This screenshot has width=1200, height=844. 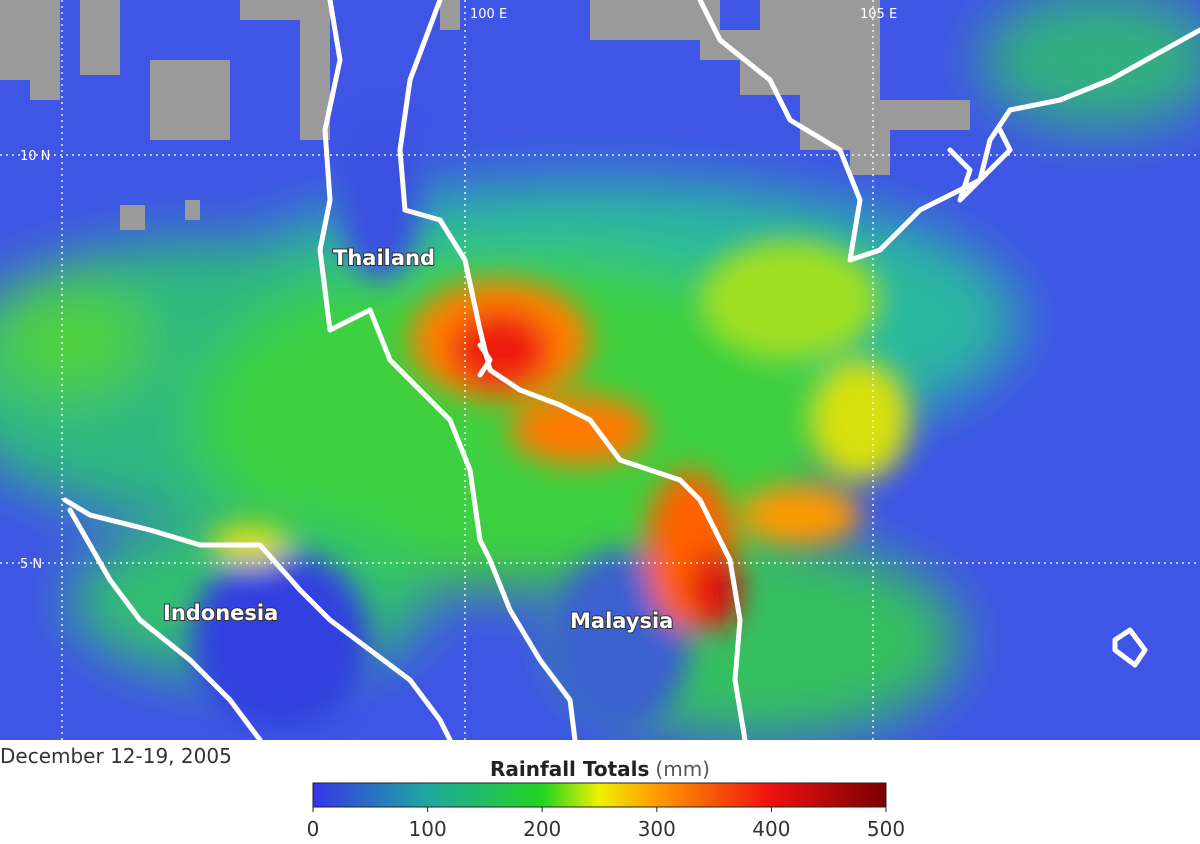 What do you see at coordinates (878, 14) in the screenshot?
I see `lon-label: 105 E` at bounding box center [878, 14].